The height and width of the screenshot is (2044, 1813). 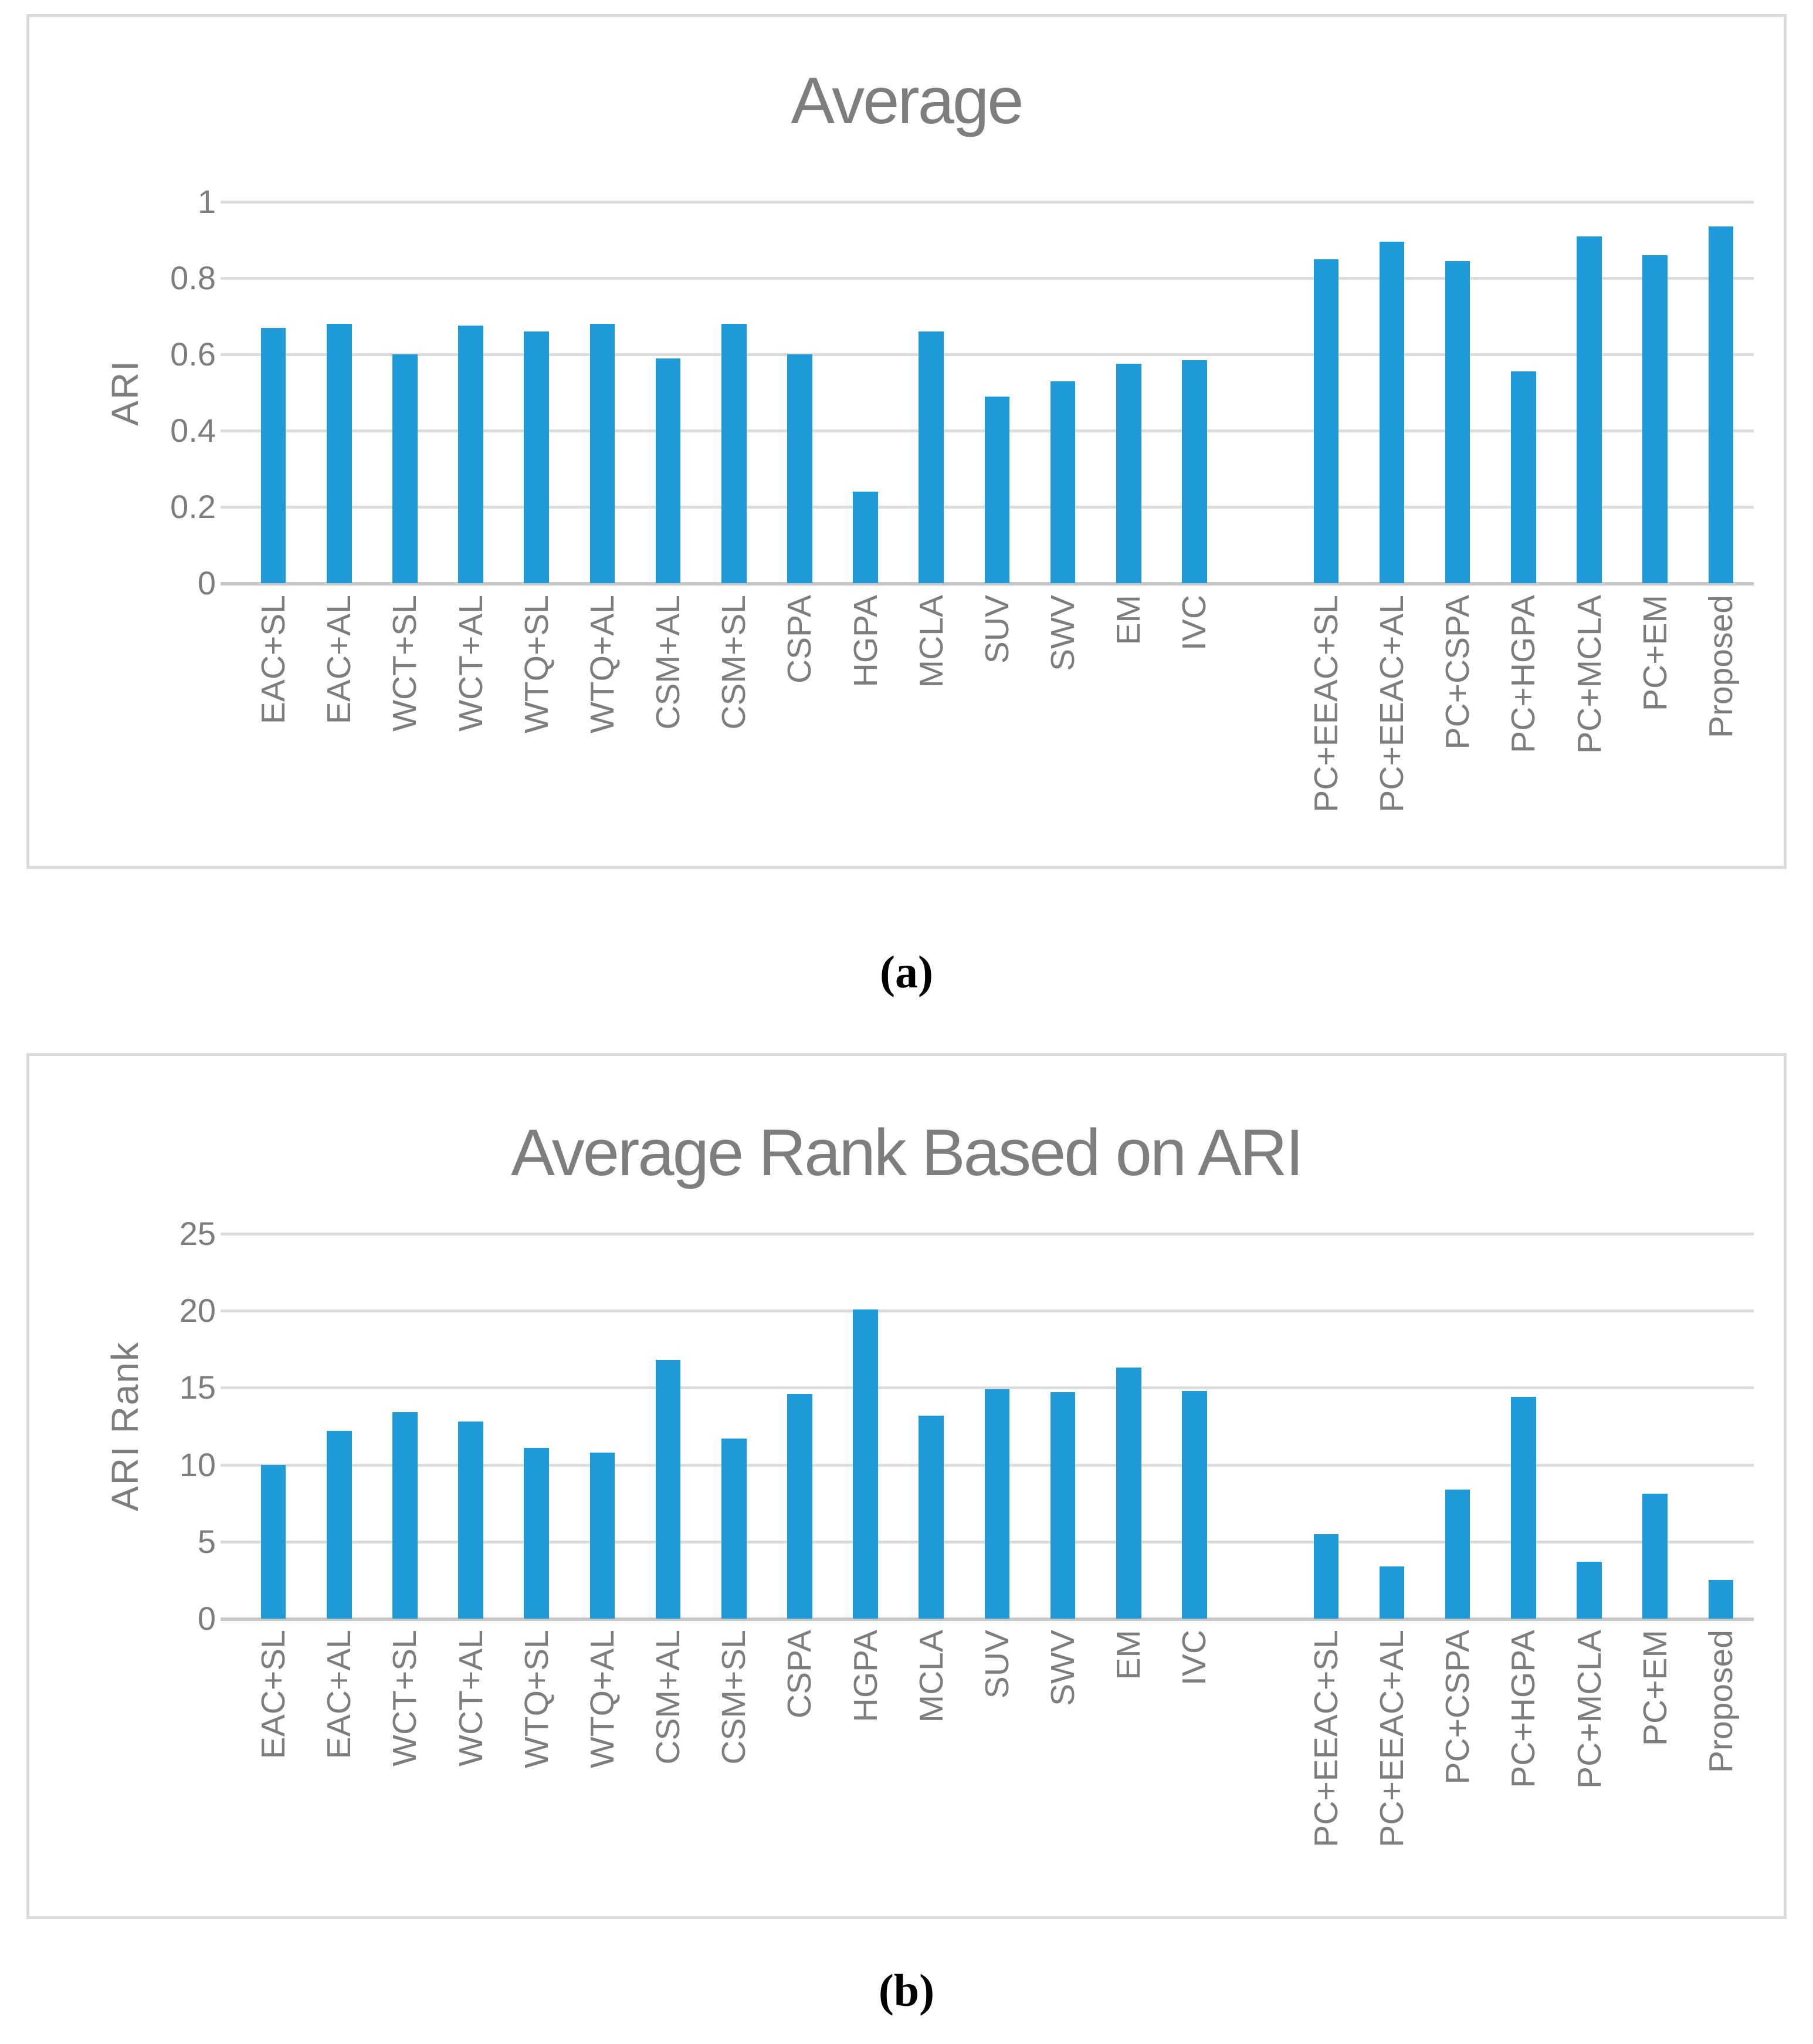 I want to click on bar-CSPA, so click(x=800, y=1506).